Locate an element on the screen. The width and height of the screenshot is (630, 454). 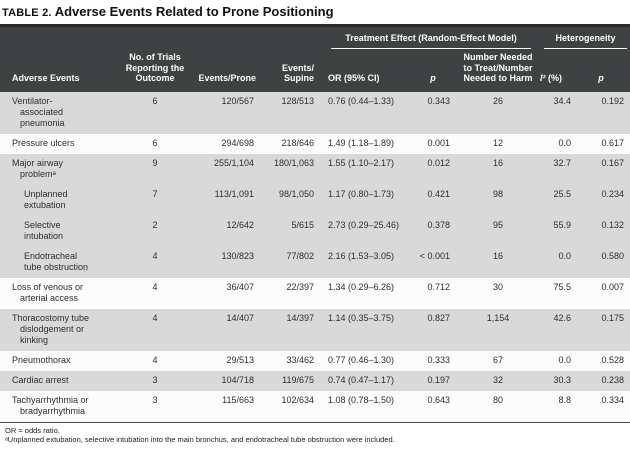
events-supine-cell: 5/615 is located at coordinates (302, 224).